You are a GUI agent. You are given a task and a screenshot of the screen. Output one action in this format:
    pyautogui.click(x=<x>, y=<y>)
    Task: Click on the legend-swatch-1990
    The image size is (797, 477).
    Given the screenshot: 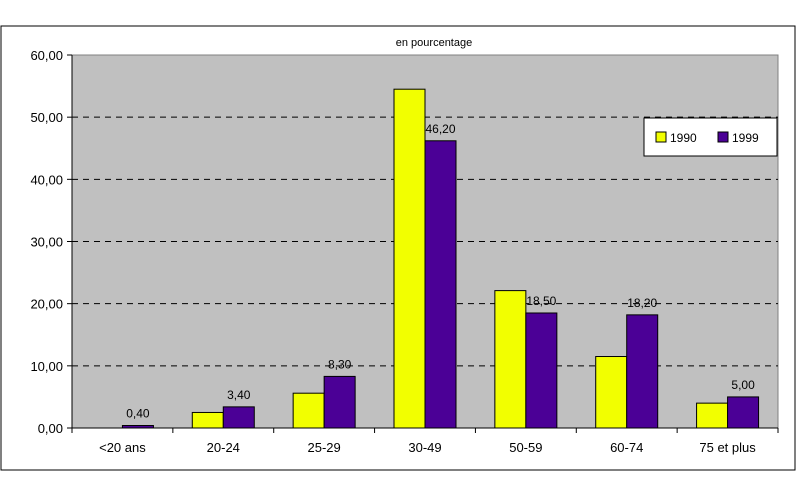 What is the action you would take?
    pyautogui.click(x=661, y=137)
    